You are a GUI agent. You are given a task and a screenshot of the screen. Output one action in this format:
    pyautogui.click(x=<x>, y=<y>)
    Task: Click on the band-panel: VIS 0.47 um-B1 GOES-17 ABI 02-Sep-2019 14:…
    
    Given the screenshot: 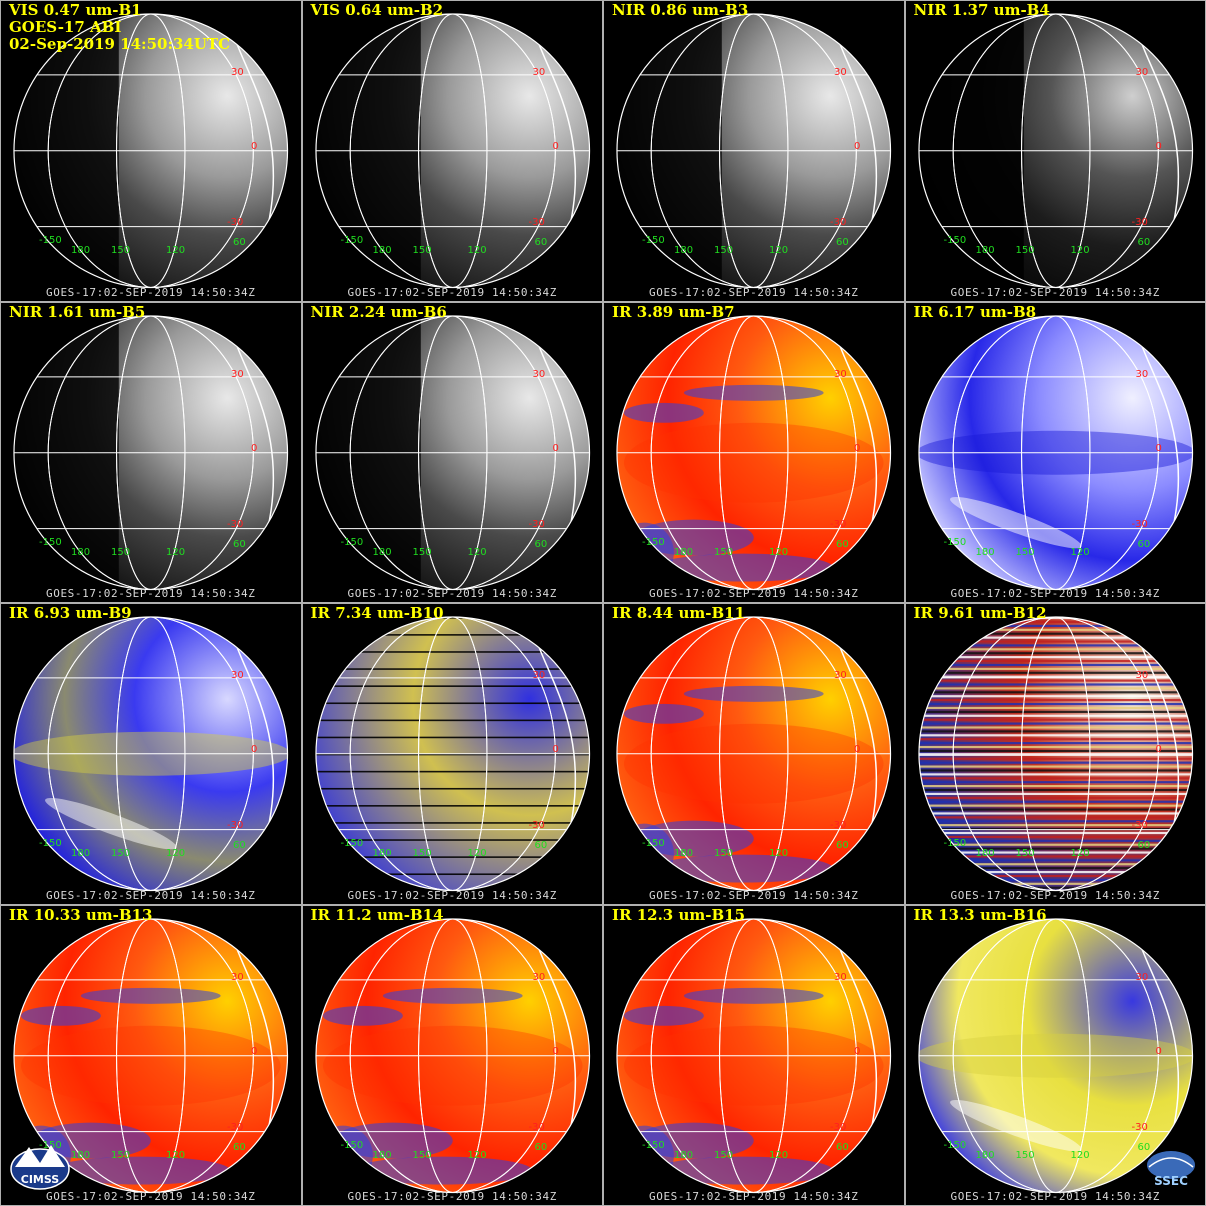 What is the action you would take?
    pyautogui.click(x=151, y=151)
    